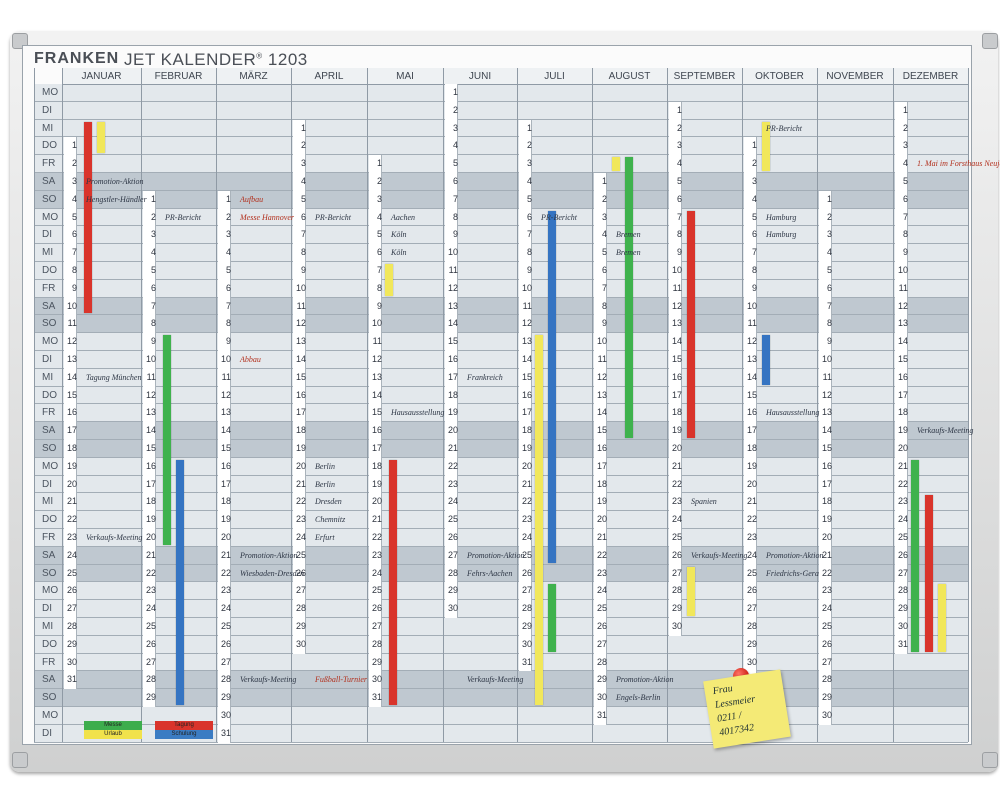 The image size is (1000, 800). What do you see at coordinates (49, 448) in the screenshot?
I see `weekday-label: SO` at bounding box center [49, 448].